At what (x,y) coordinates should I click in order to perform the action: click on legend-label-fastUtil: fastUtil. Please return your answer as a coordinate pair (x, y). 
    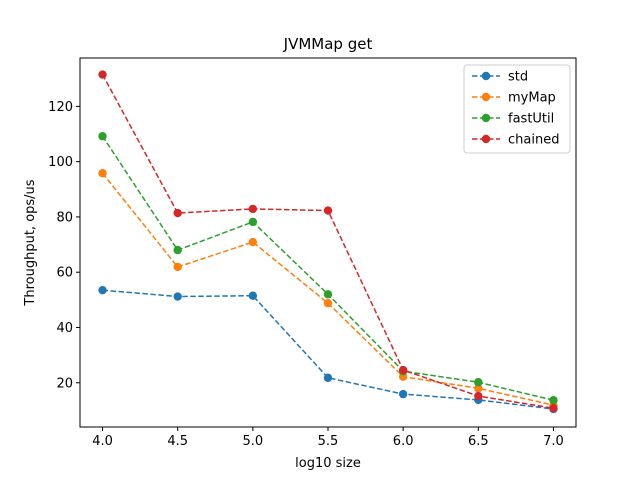
    Looking at the image, I should click on (531, 119).